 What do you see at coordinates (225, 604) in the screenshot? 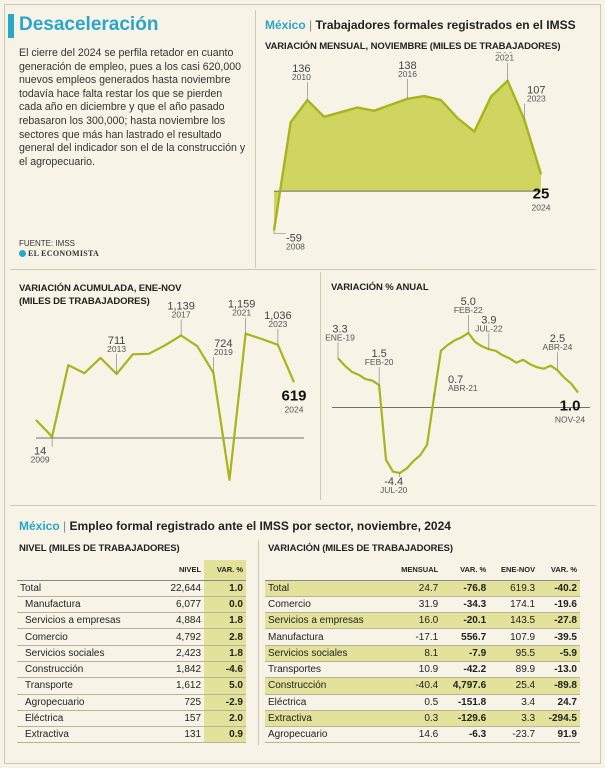
I see `table-cell: 0.0` at bounding box center [225, 604].